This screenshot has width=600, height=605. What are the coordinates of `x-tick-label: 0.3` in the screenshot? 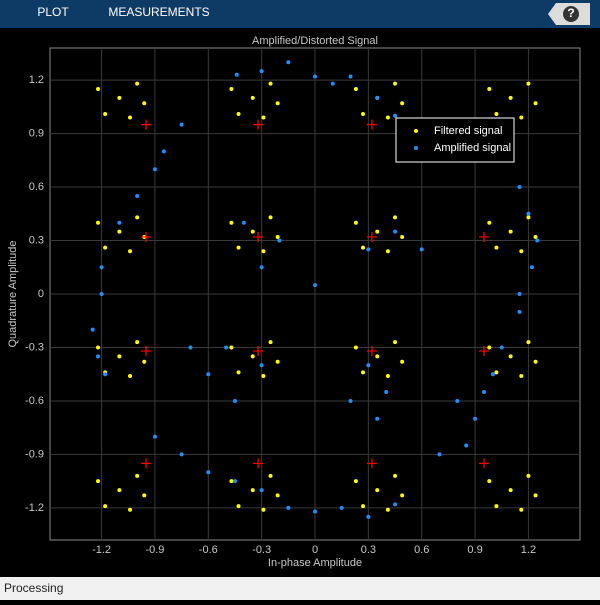 It's located at (368, 550).